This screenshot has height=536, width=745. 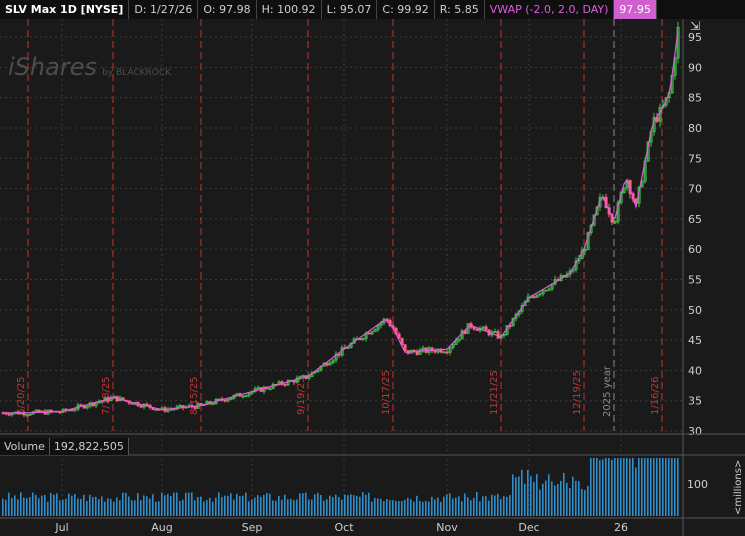 I want to click on price-tick-label: 35, so click(x=695, y=401).